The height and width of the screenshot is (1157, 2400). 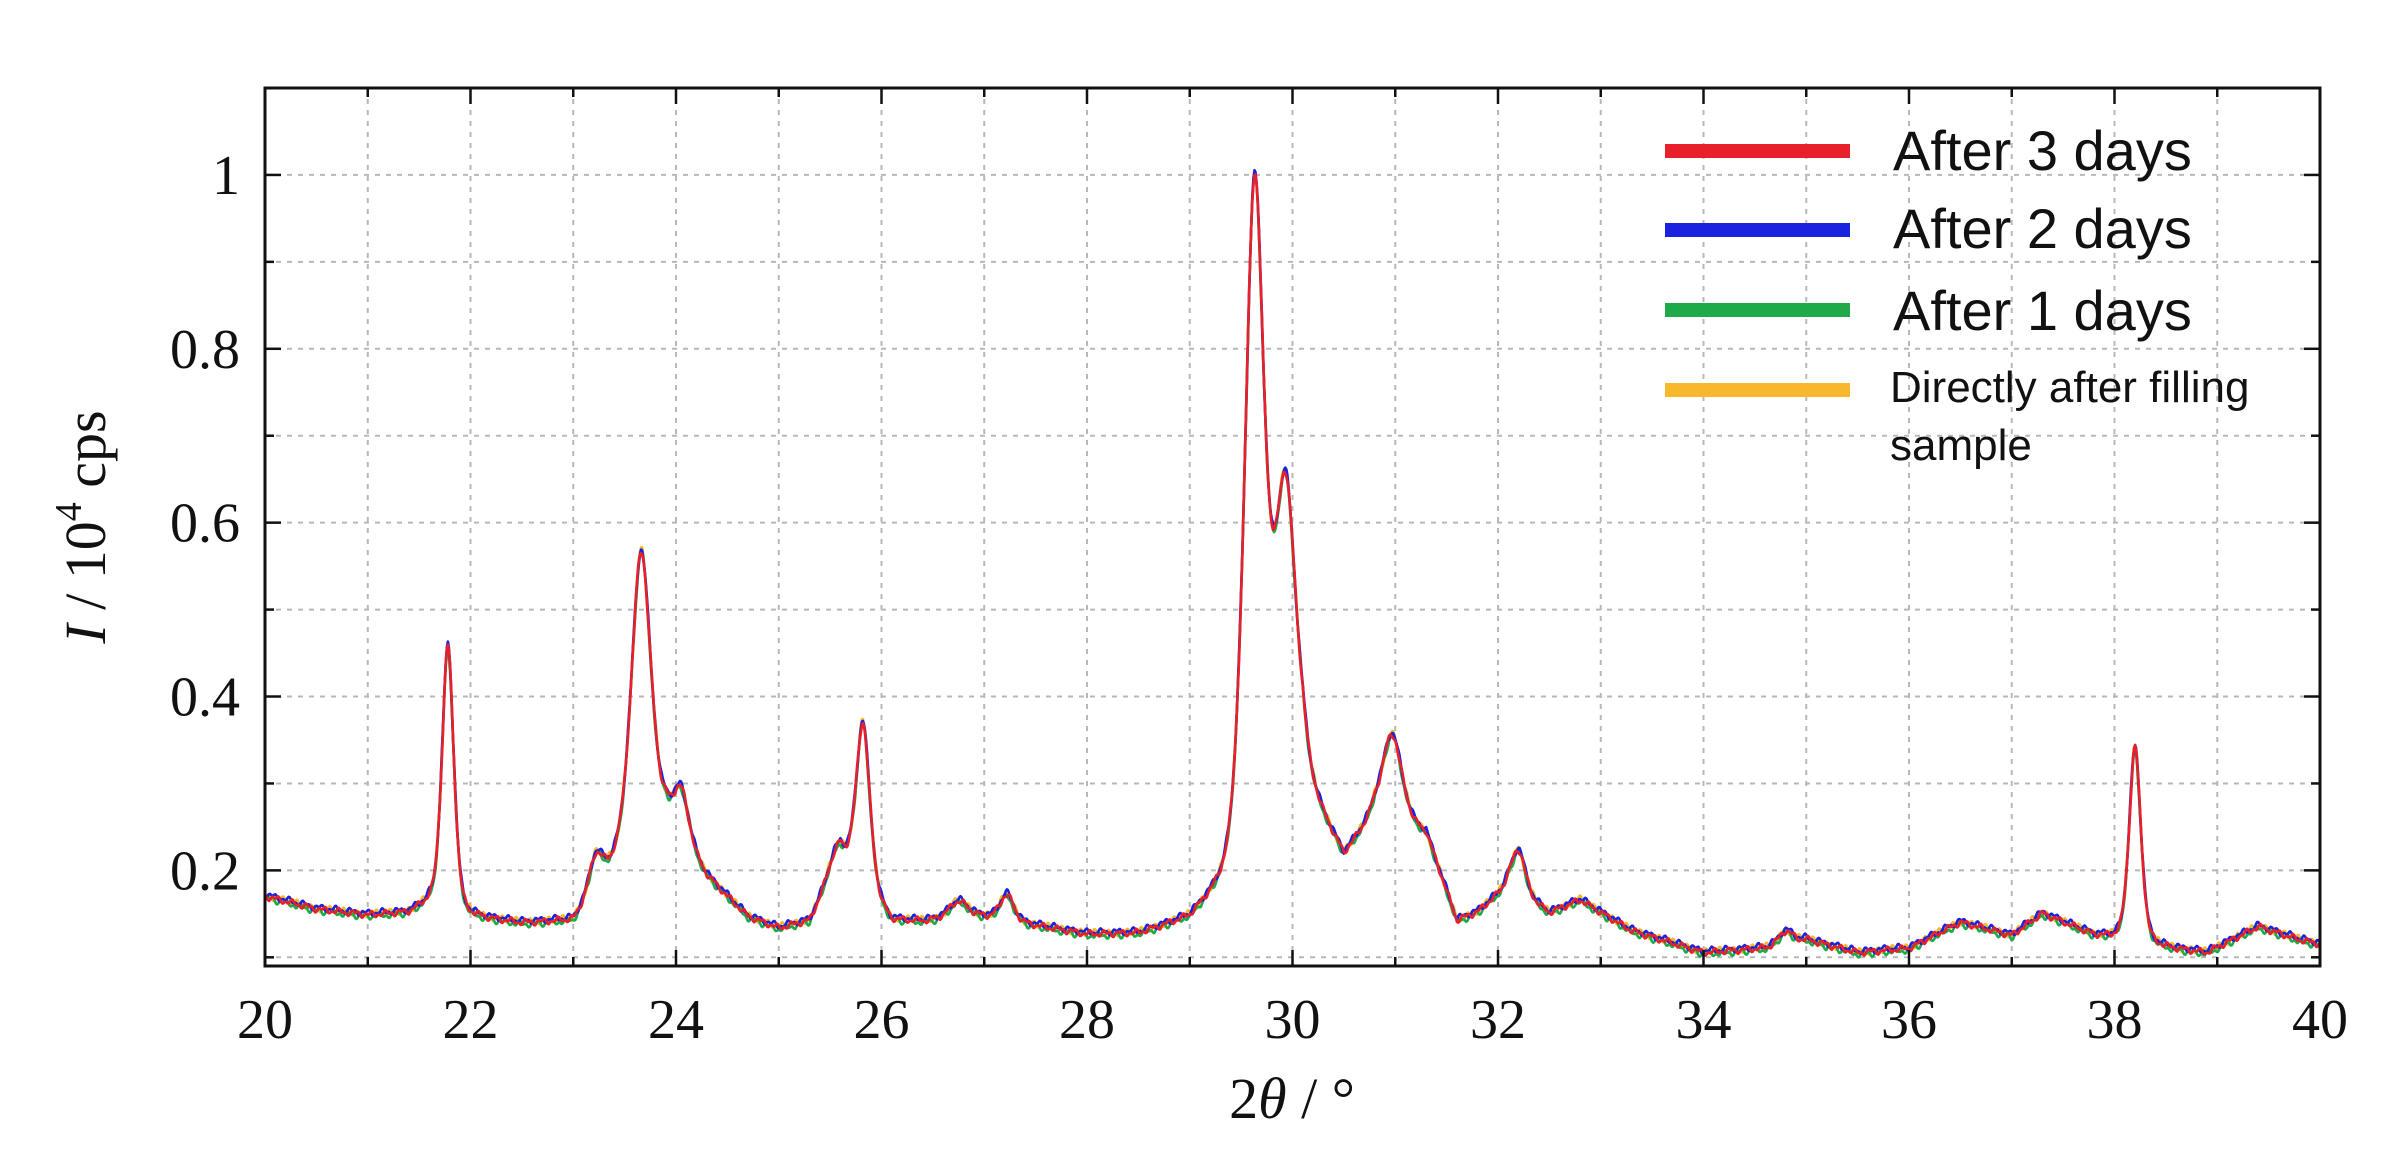 I want to click on legend-label-after-2-days: After 2 days, so click(x=2042, y=228).